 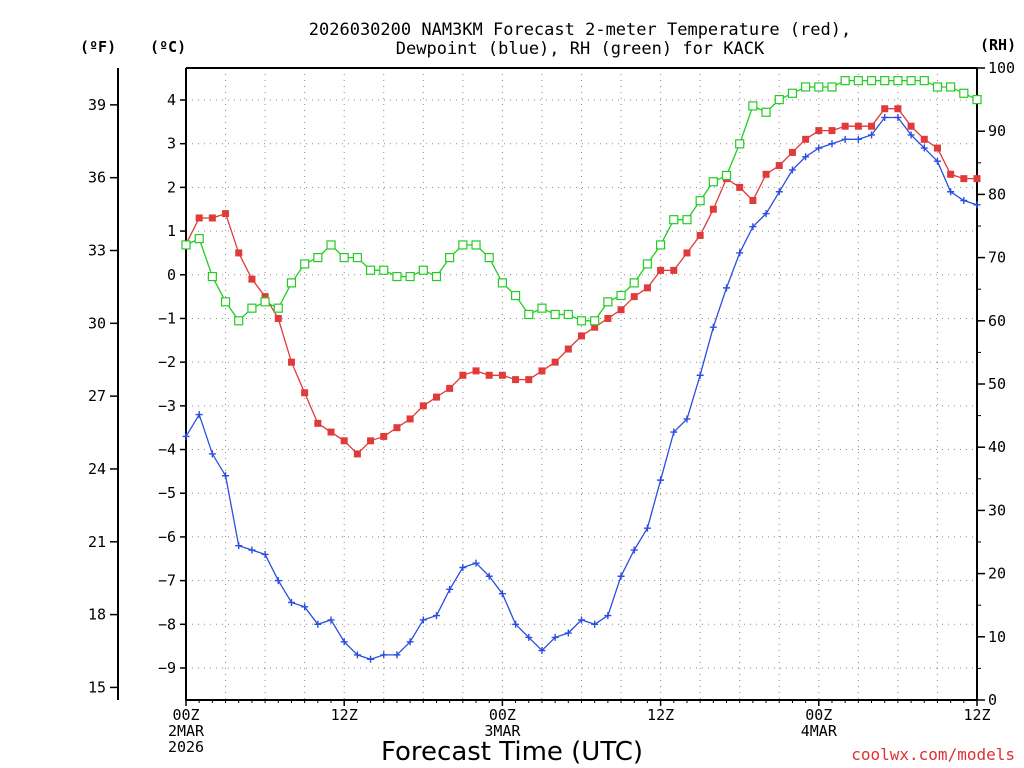 What do you see at coordinates (167, 318) in the screenshot?
I see `celsius-tick-label: −1` at bounding box center [167, 318].